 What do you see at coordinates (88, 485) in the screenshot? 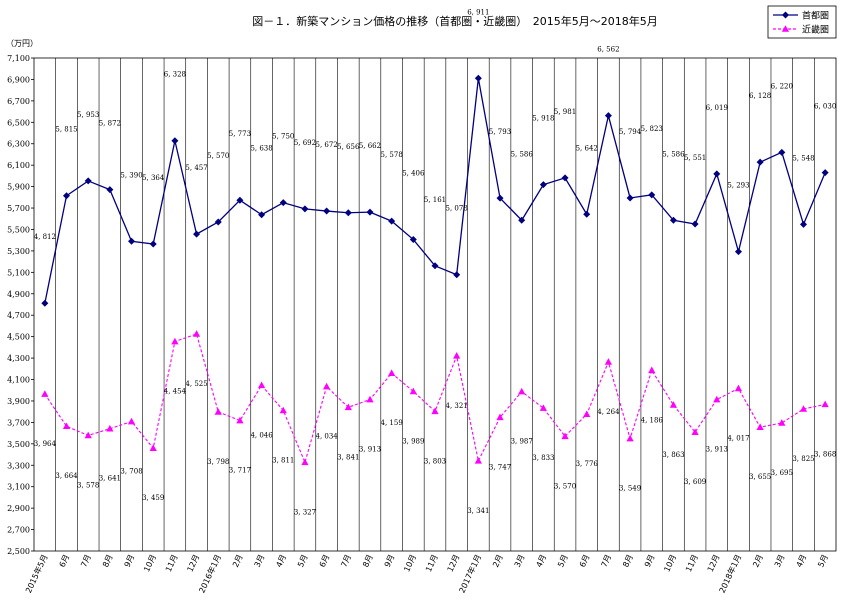
I see `data-label: 3, 578` at bounding box center [88, 485].